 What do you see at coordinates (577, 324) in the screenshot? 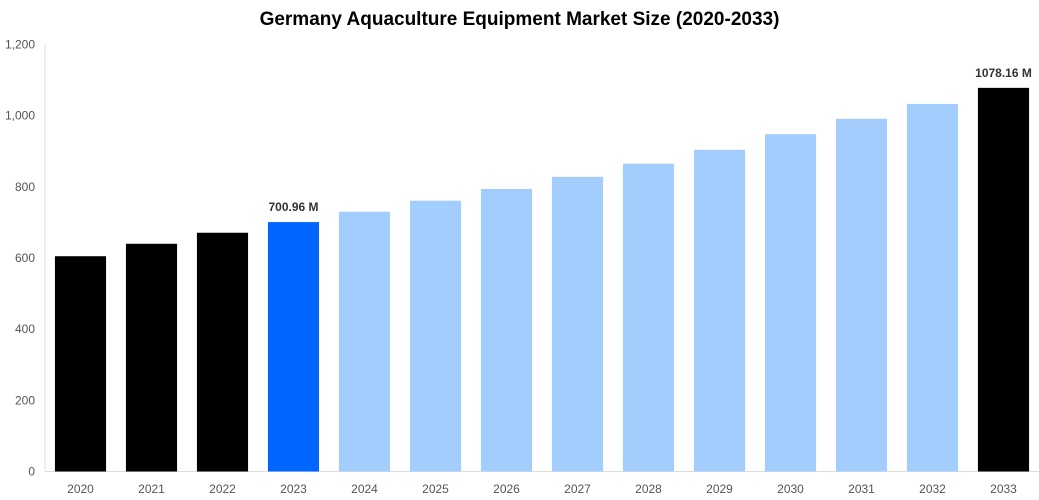
I see `bar-2027` at bounding box center [577, 324].